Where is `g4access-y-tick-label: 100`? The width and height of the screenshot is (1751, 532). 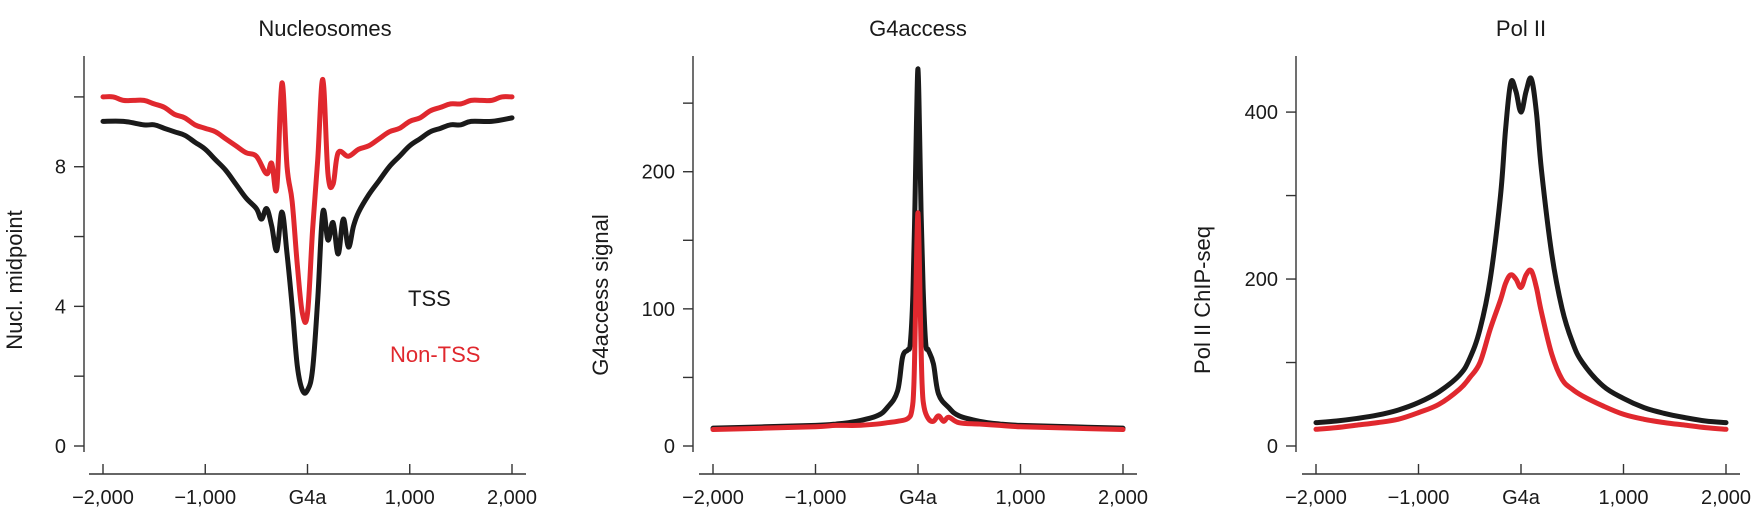 g4access-y-tick-label: 100 is located at coordinates (658, 310).